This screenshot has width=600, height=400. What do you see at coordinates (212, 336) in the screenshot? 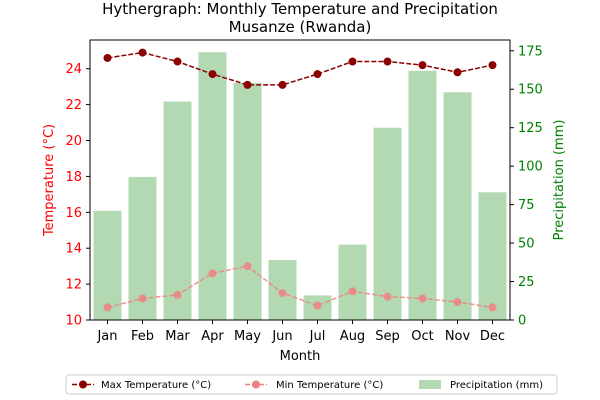
I see `x-tick-label: Apr` at bounding box center [212, 336].